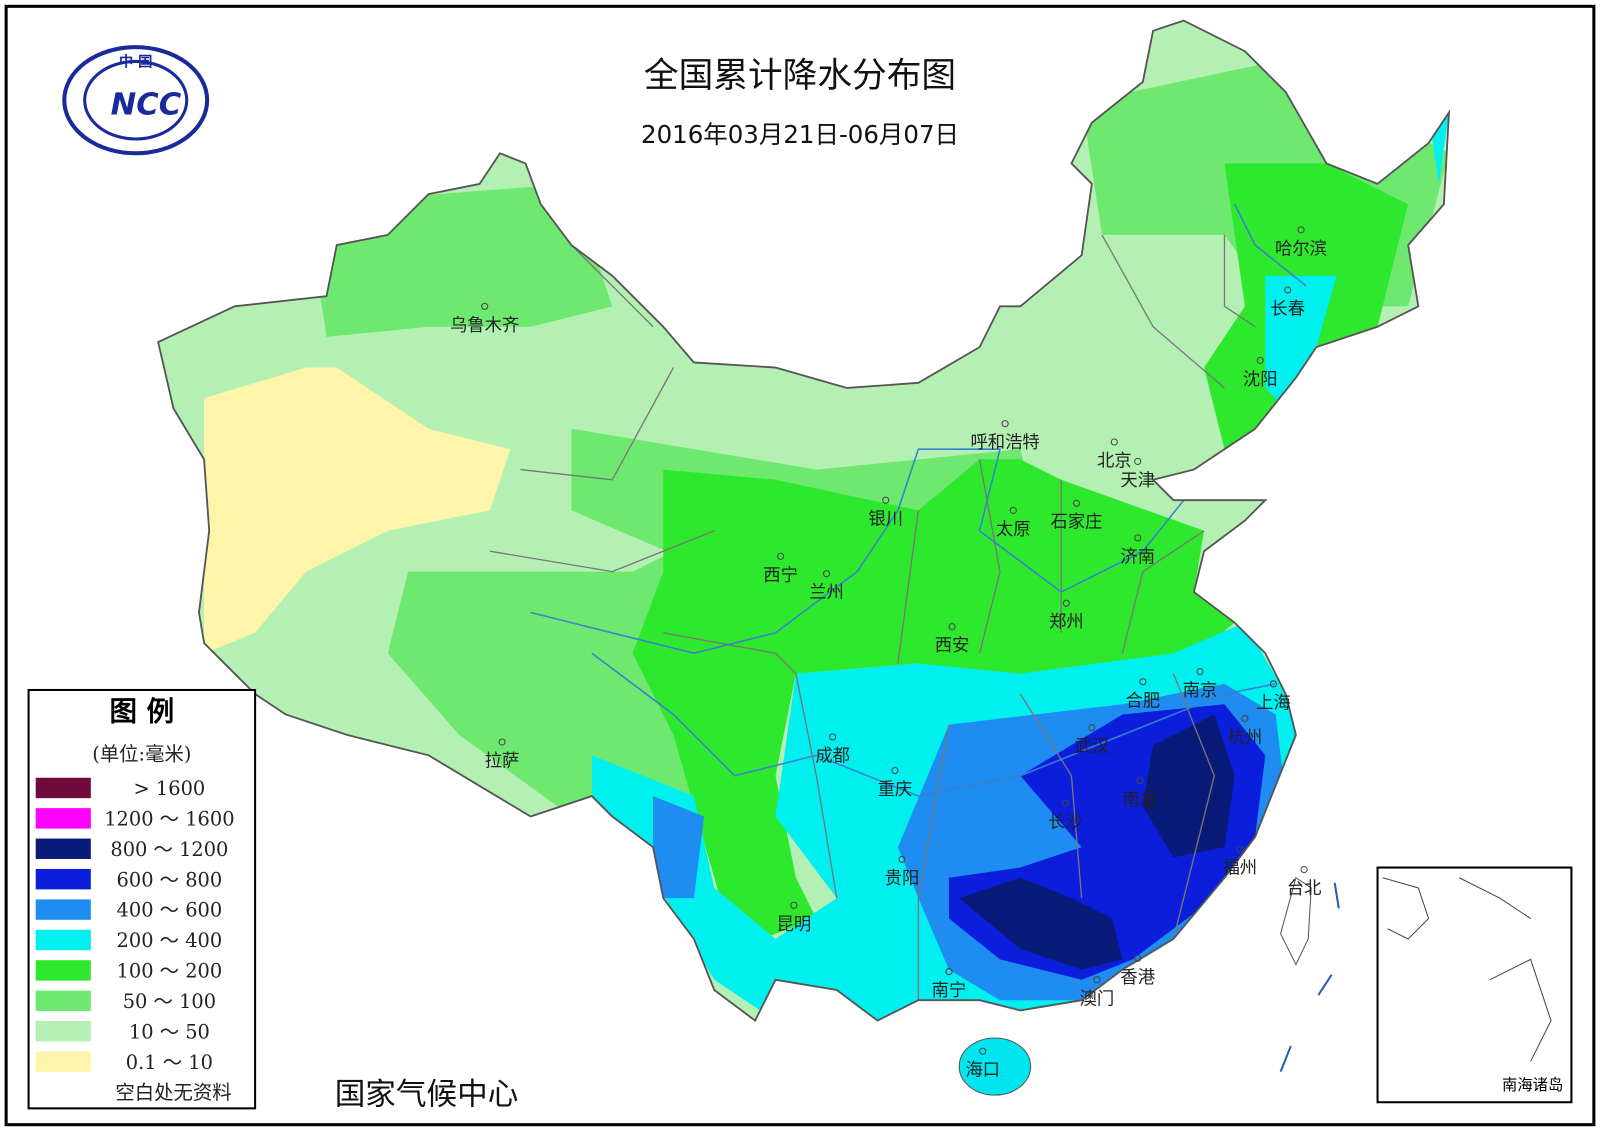 The width and height of the screenshot is (1600, 1131). What do you see at coordinates (1296, 921) in the screenshot?
I see `taiwan` at bounding box center [1296, 921].